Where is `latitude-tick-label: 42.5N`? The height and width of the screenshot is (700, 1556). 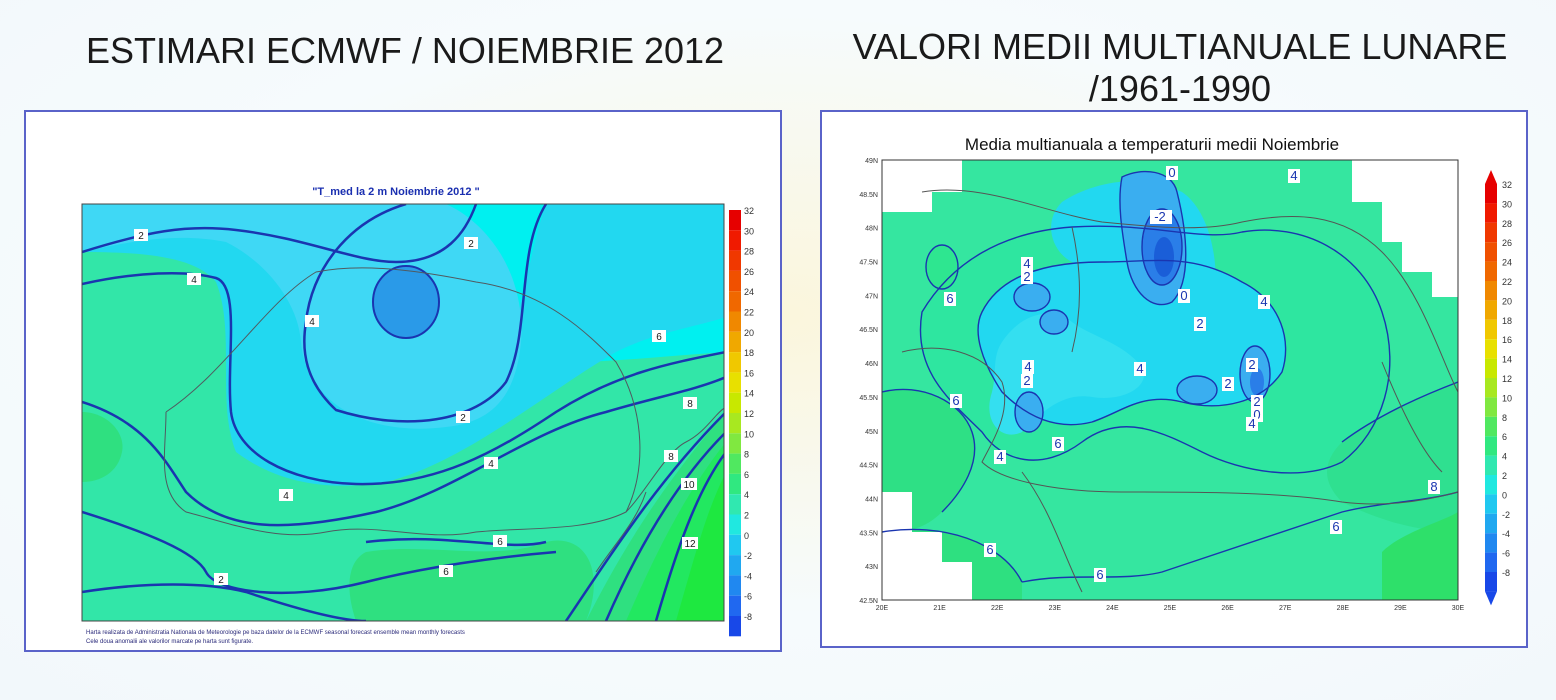
latitude-tick-label: 42.5N is located at coordinates (868, 601).